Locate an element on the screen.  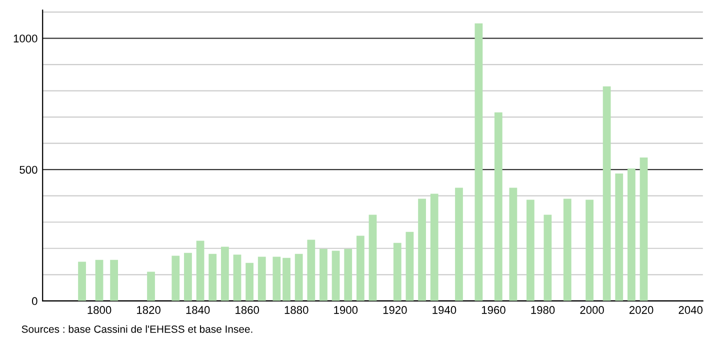
source-note: Sources : base Cassini de l'EHESS et base Insee. is located at coordinates (137, 329).